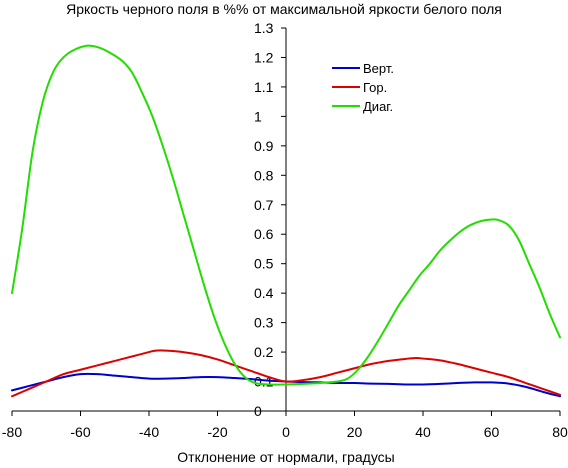 This screenshot has height=468, width=568. What do you see at coordinates (264, 28) in the screenshot?
I see `y-tick-label: 1.3` at bounding box center [264, 28].